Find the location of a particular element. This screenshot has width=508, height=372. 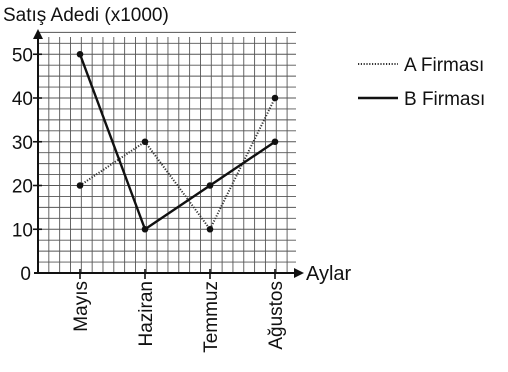

y-axis-label: Satış Adedi (x1000) is located at coordinates (86, 15).